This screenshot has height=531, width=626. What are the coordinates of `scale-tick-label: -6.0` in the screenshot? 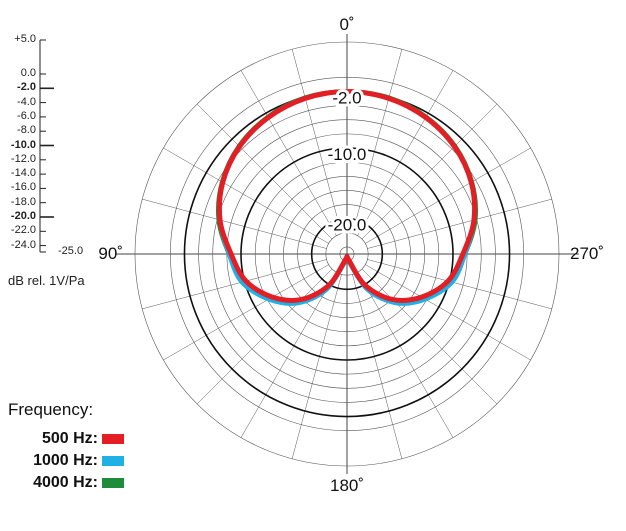 It's located at (26, 115).